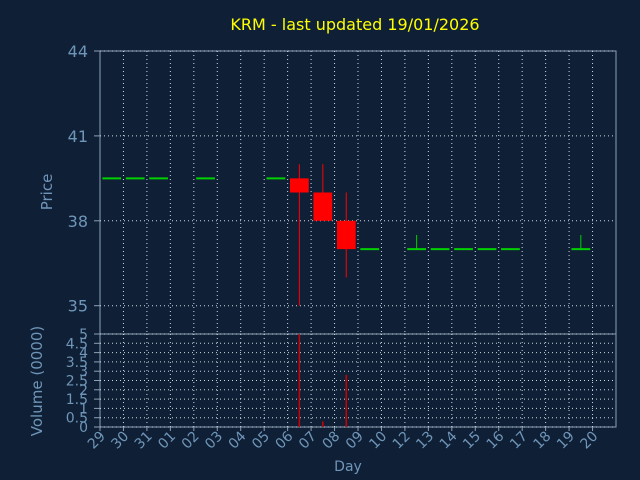  Describe the element at coordinates (83, 391) in the screenshot. I see `volume-tick-label: 2` at that location.